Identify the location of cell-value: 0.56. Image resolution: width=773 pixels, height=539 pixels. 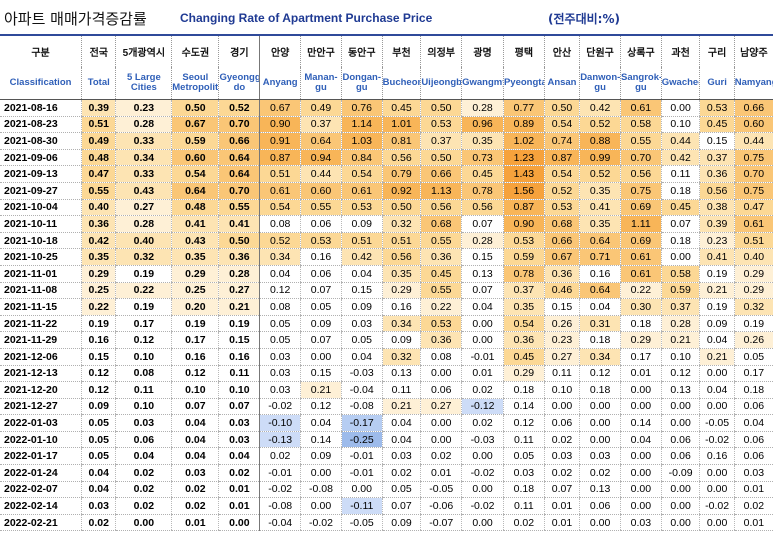
(401, 257).